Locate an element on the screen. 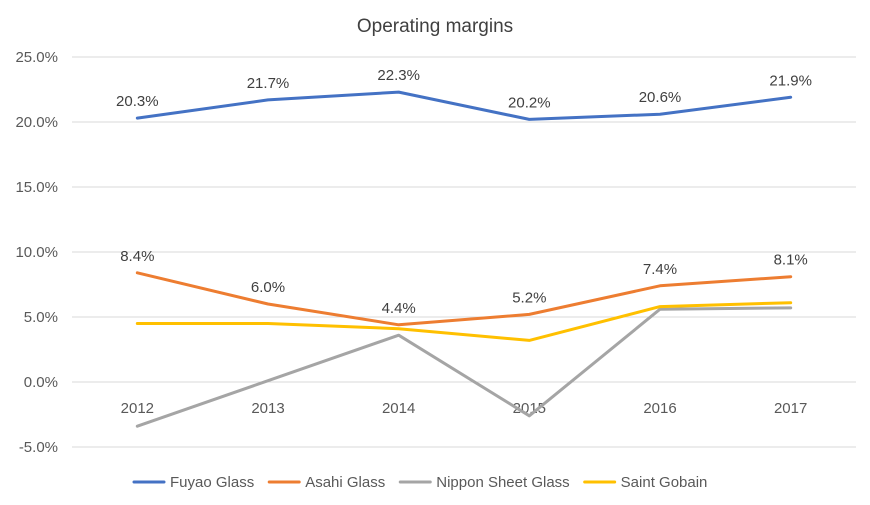 The height and width of the screenshot is (505, 870). y-tick-label: -5.0% is located at coordinates (38, 447).